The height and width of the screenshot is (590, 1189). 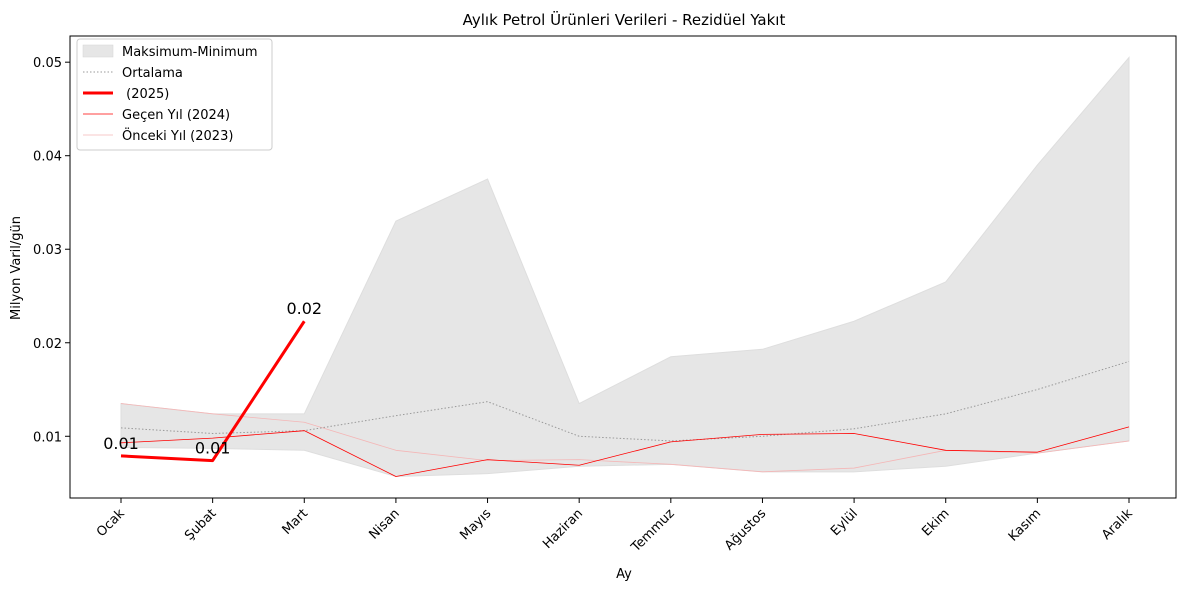 I want to click on y-tick-label: 0.03, so click(x=47, y=250).